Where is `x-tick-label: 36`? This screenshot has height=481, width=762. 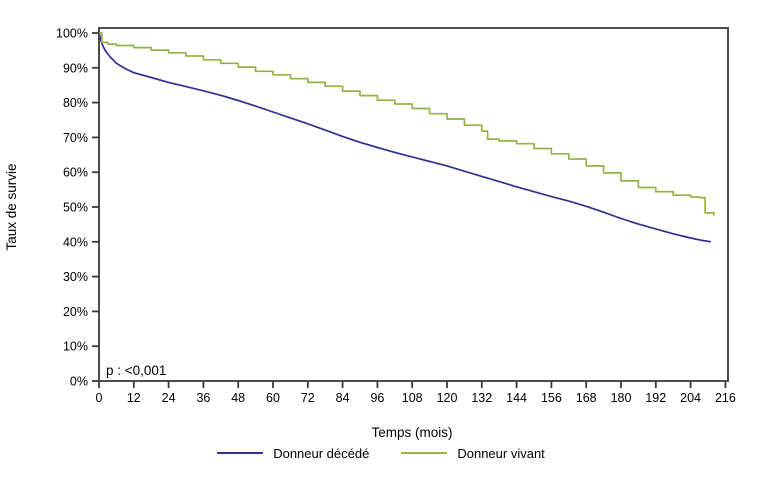
x-tick-label: 36 is located at coordinates (203, 398).